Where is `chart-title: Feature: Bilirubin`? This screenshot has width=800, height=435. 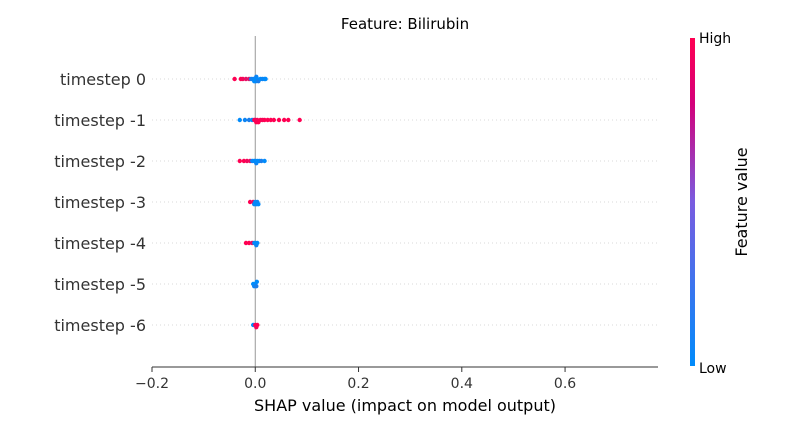 chart-title: Feature: Bilirubin is located at coordinates (405, 24).